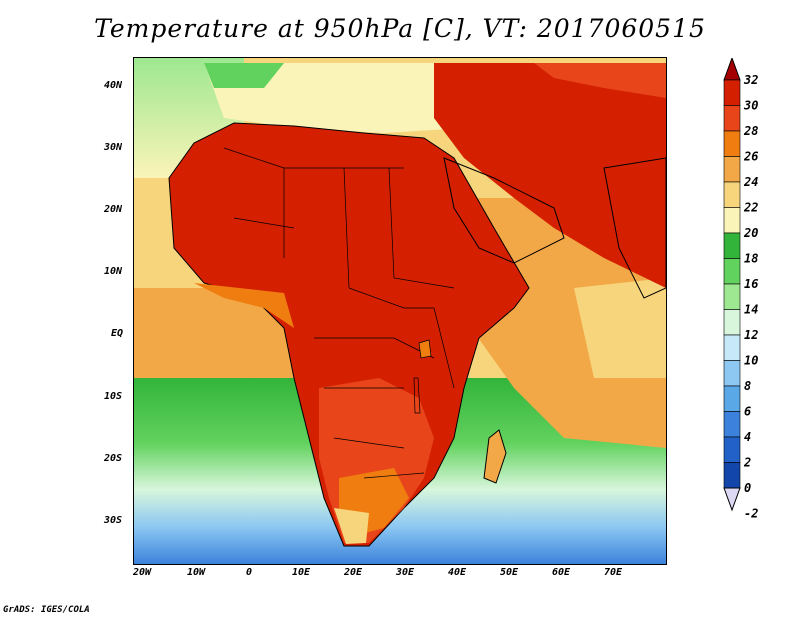  I want to click on colorbar-tick-label: 0, so click(747, 488).